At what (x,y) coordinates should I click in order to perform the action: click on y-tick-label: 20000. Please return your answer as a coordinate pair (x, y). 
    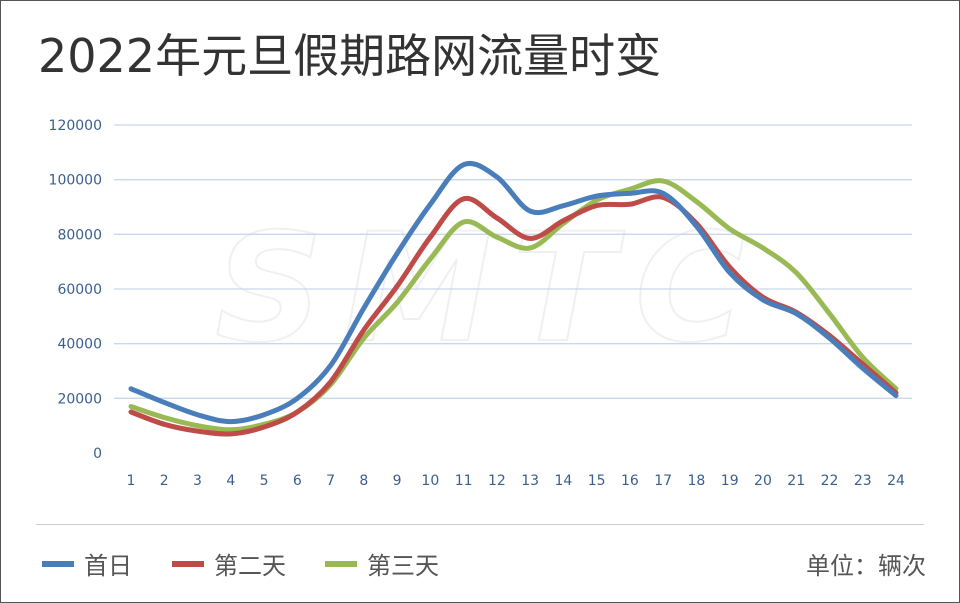
    Looking at the image, I should click on (79, 399).